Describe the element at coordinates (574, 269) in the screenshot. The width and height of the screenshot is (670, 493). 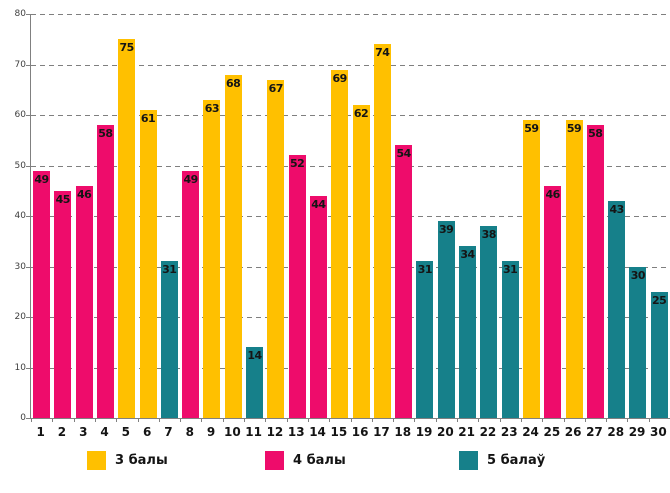
I see `bar-26: 59` at that location.